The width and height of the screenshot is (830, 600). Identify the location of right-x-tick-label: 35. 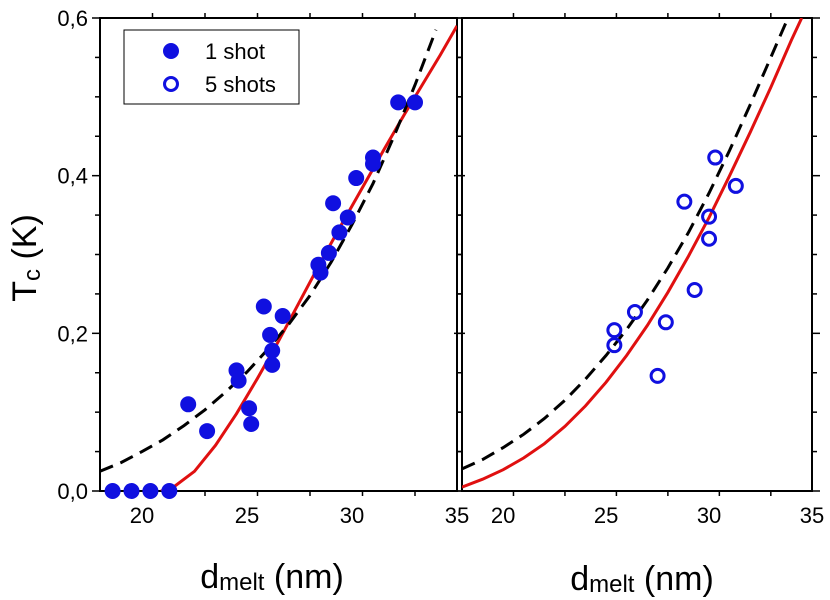
(812, 515).